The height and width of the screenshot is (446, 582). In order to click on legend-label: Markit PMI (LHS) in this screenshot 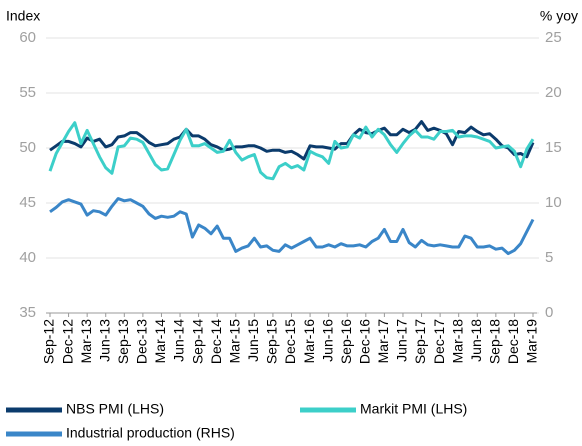, I will do `click(413, 409)`.